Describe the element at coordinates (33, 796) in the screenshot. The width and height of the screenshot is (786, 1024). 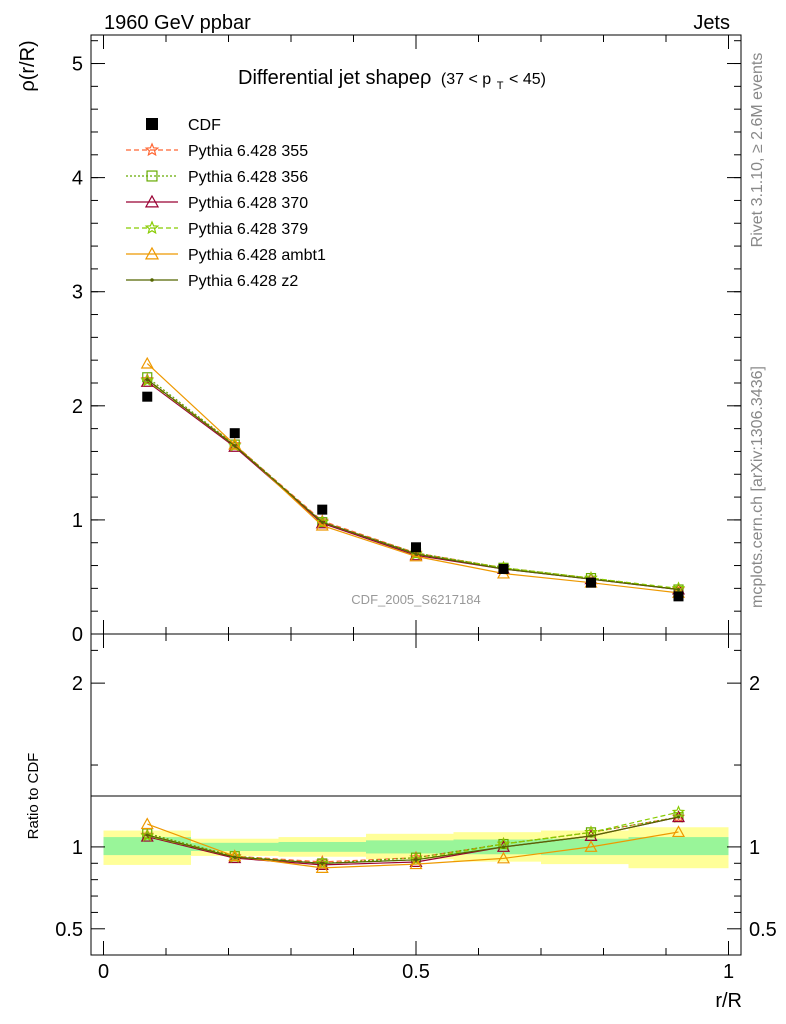
I see `ratio-y-axis-label: Ratio to CDF` at that location.